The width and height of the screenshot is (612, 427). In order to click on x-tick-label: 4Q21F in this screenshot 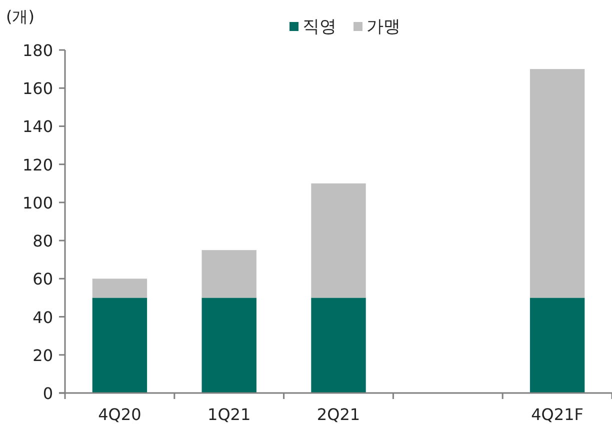, I will do `click(557, 414)`.